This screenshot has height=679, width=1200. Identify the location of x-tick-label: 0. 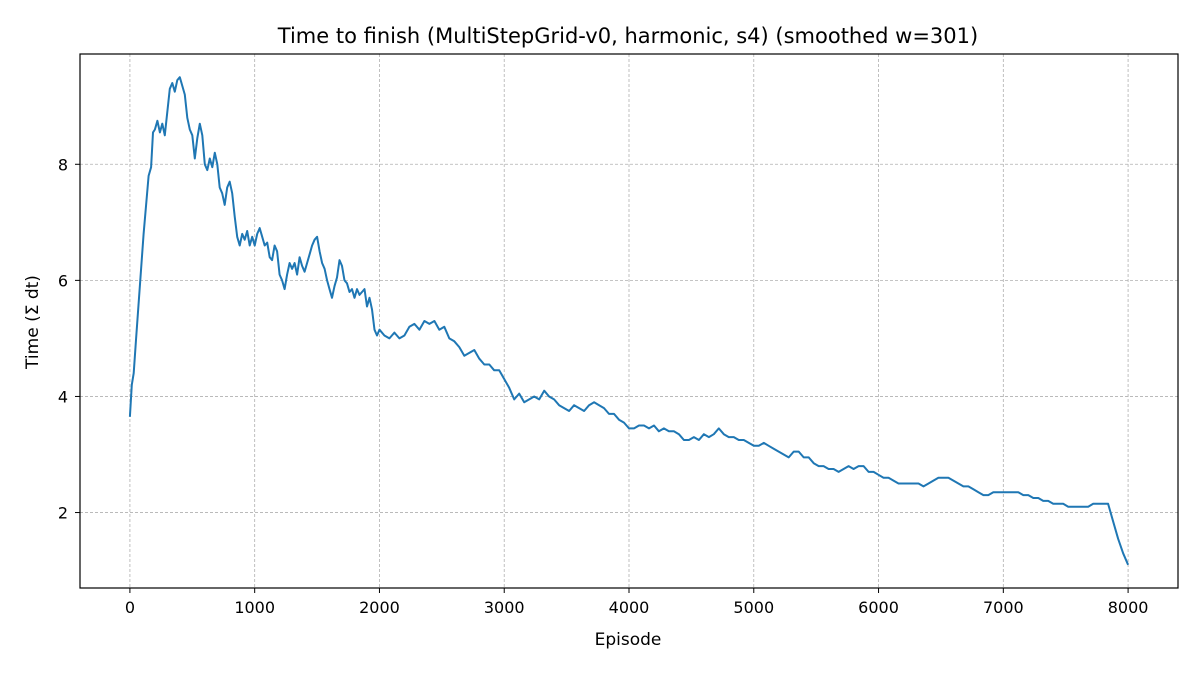
(130, 607).